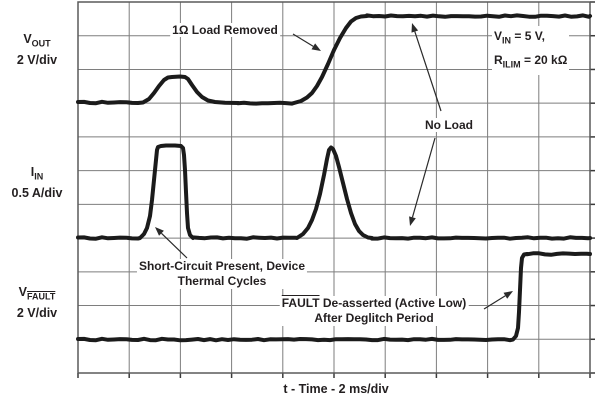 This screenshot has width=600, height=400. I want to click on annotation-conditions: VIN = 5 V, RILIM = 20 kΩ, so click(531, 50).